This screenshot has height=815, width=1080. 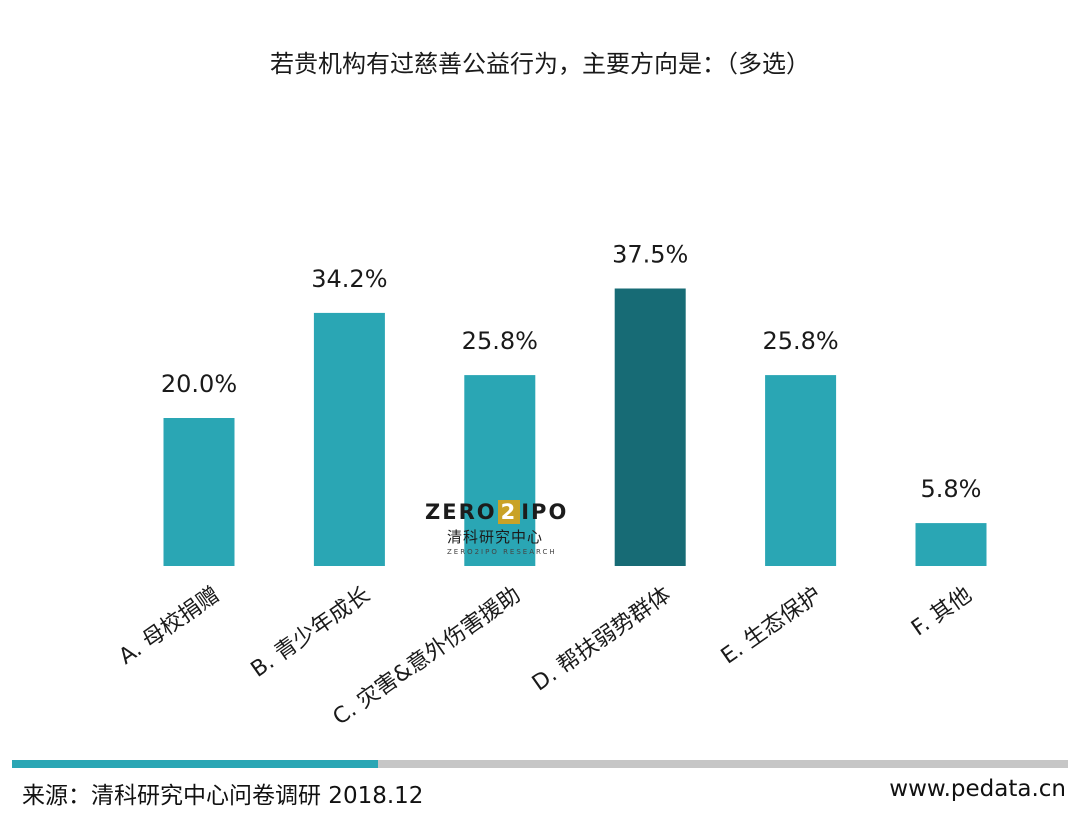 What do you see at coordinates (223, 796) in the screenshot?
I see `source-note: 来源：清科研究中心问卷调研 2018.12` at bounding box center [223, 796].